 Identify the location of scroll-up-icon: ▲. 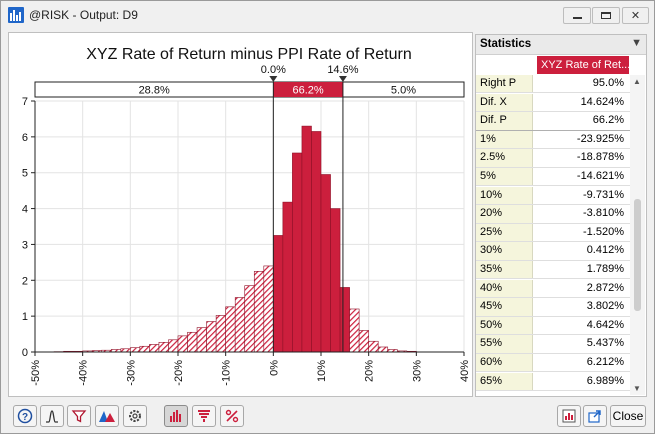
(637, 81).